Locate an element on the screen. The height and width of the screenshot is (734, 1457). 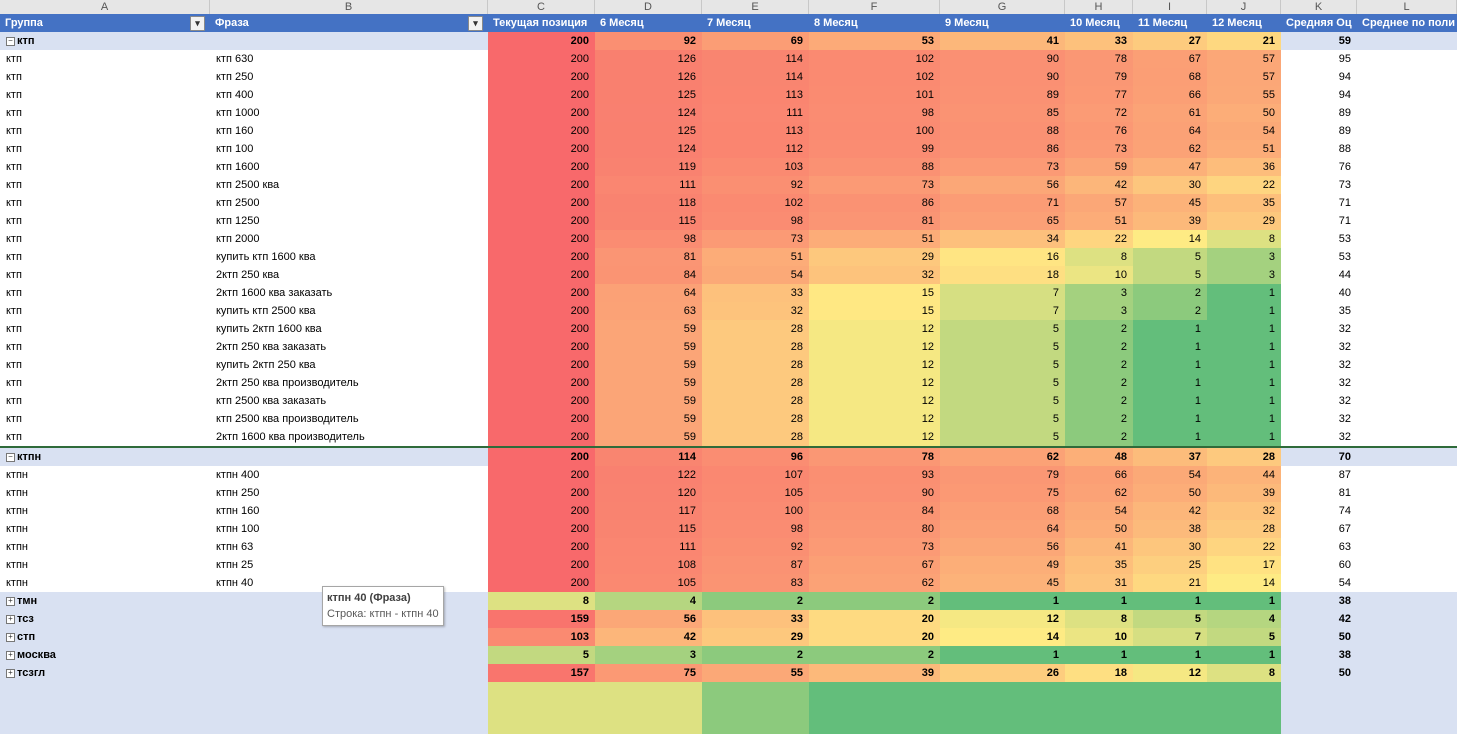
group-total-cell: 20 is located at coordinates (874, 637).